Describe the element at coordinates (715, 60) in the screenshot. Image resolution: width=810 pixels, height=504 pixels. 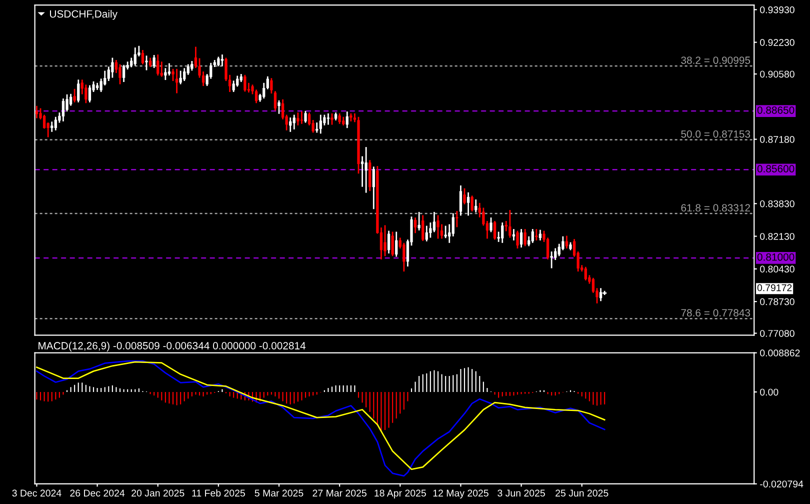
I see `ref-line-label: 38.2 = 0.90995` at that location.